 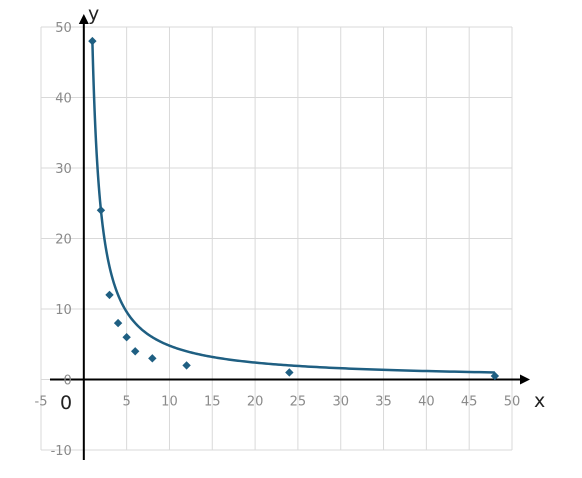 I want to click on x-tick-label: 25, so click(x=298, y=402).